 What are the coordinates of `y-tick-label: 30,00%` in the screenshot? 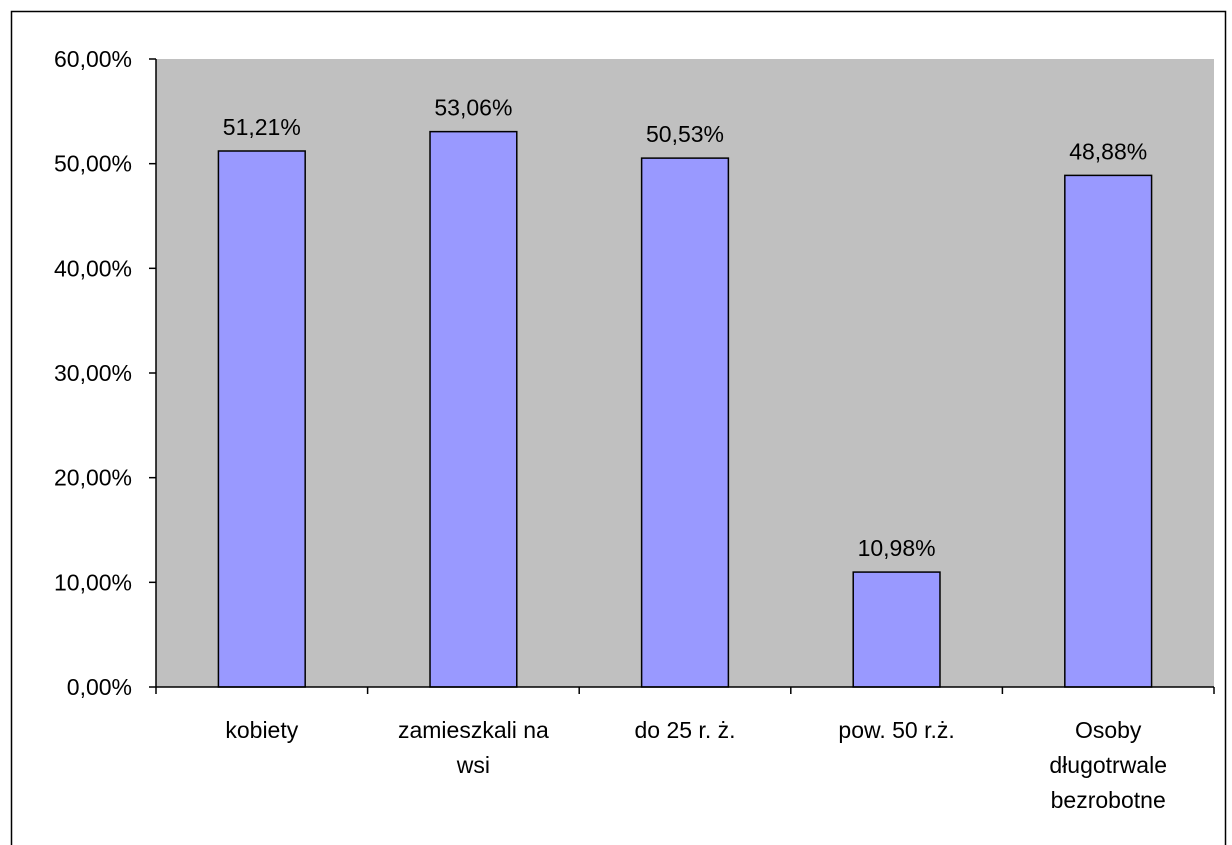 It's located at (93, 373).